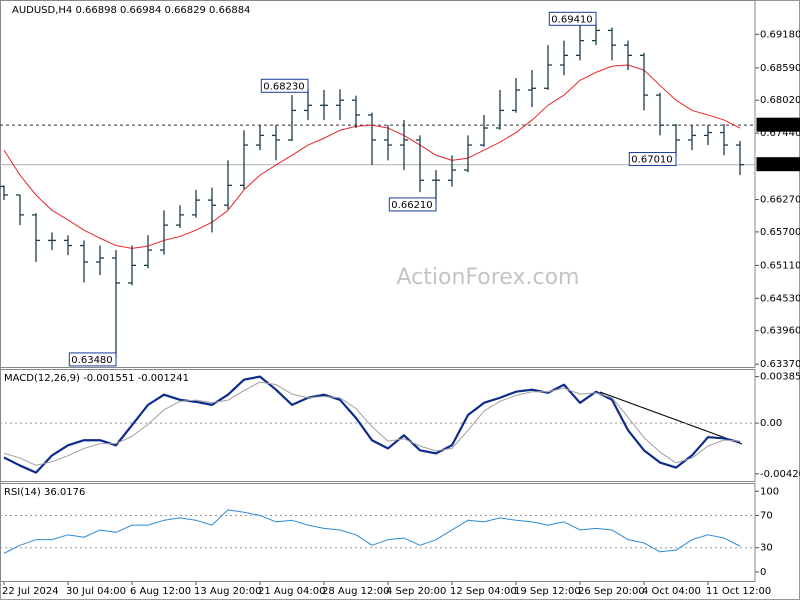 The width and height of the screenshot is (800, 600). What do you see at coordinates (483, 591) in the screenshot?
I see `x-tick-label: 12 Sep 04:00` at bounding box center [483, 591].